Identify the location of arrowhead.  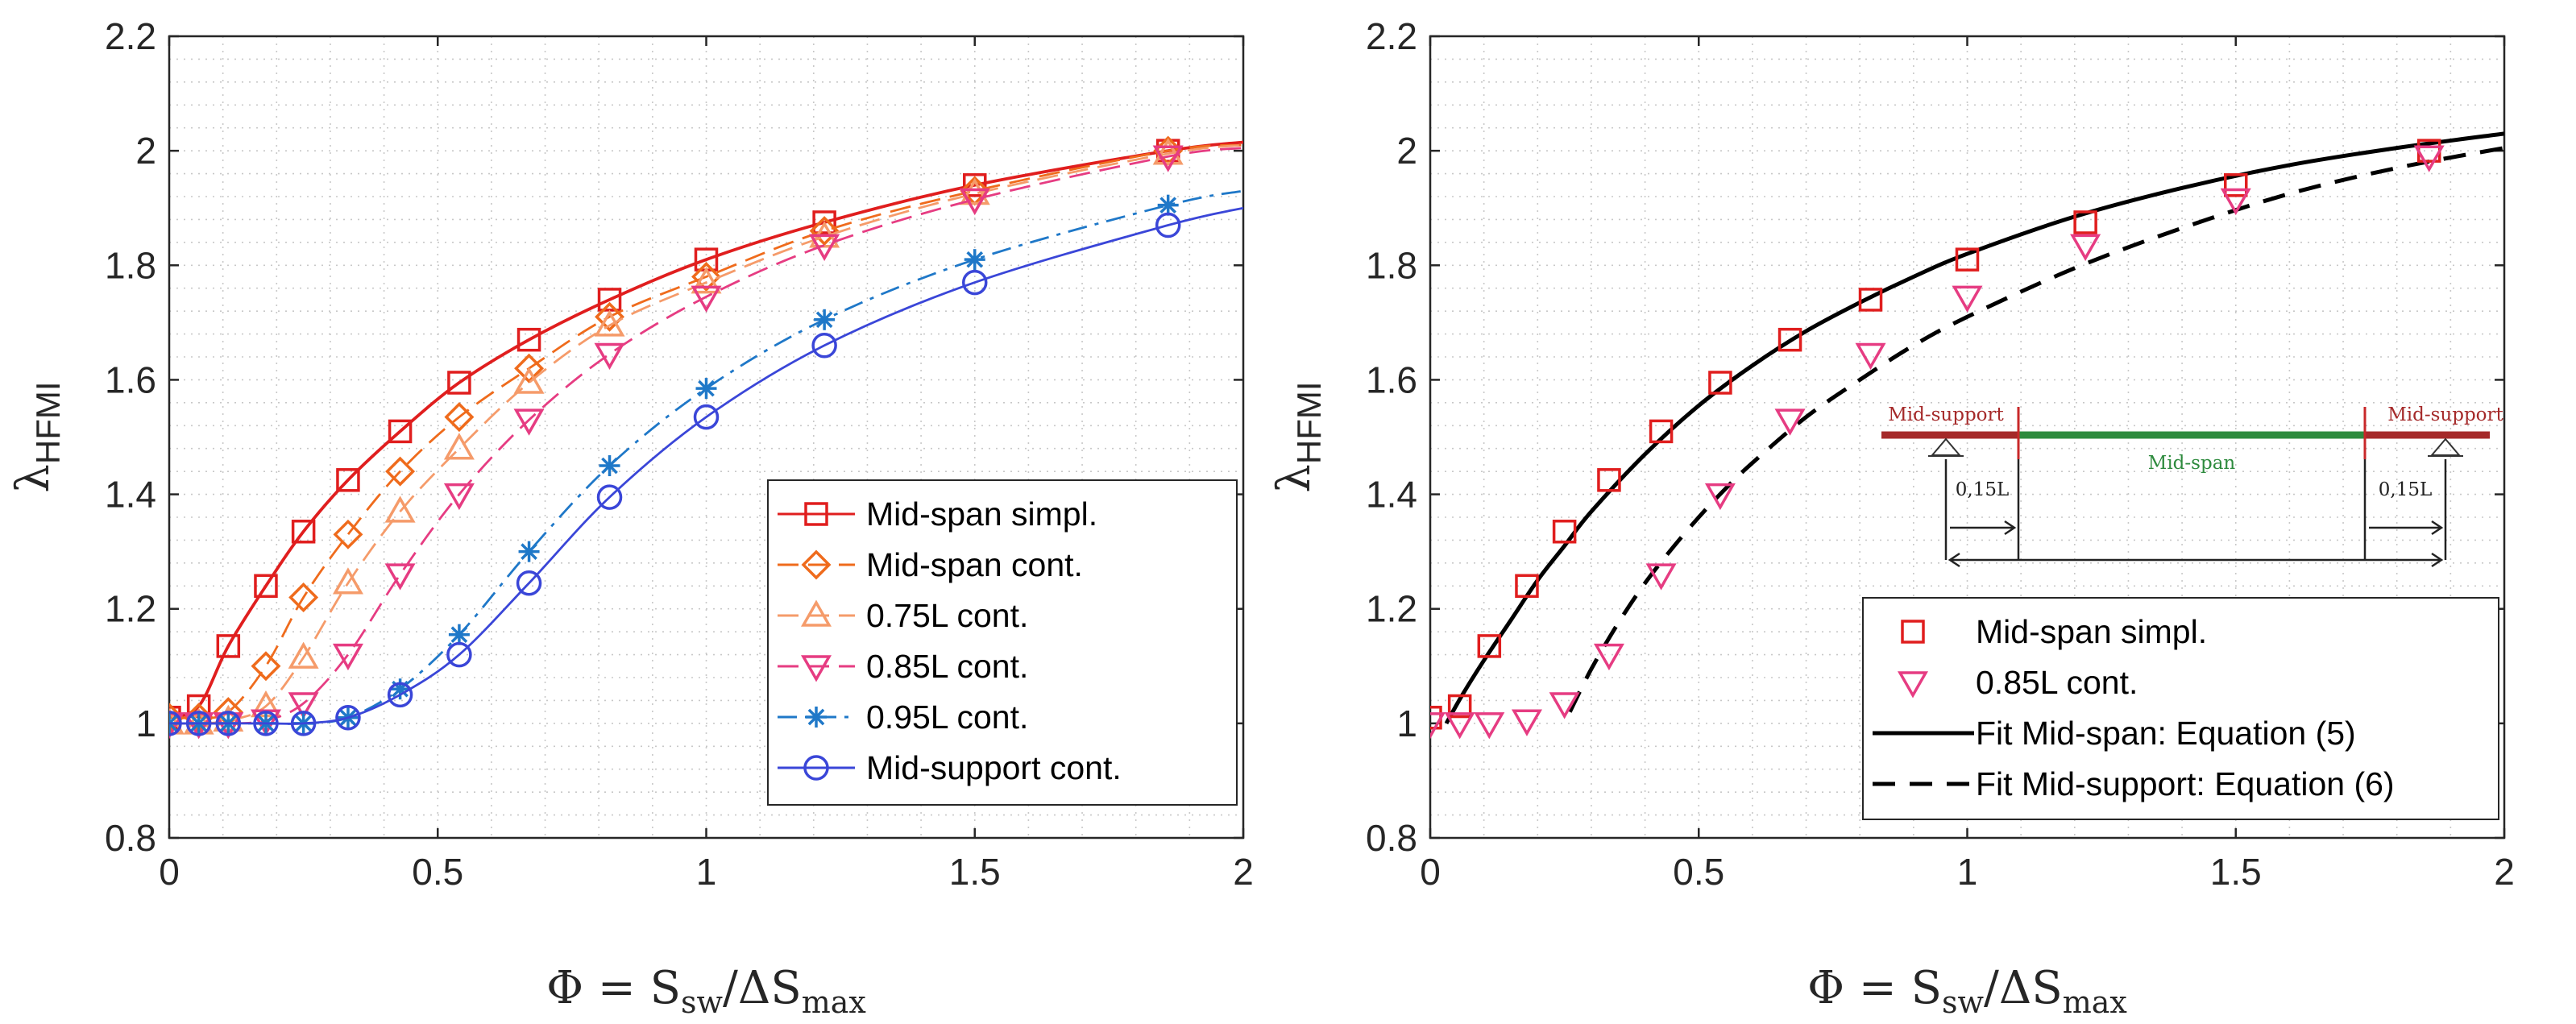
(2437, 528).